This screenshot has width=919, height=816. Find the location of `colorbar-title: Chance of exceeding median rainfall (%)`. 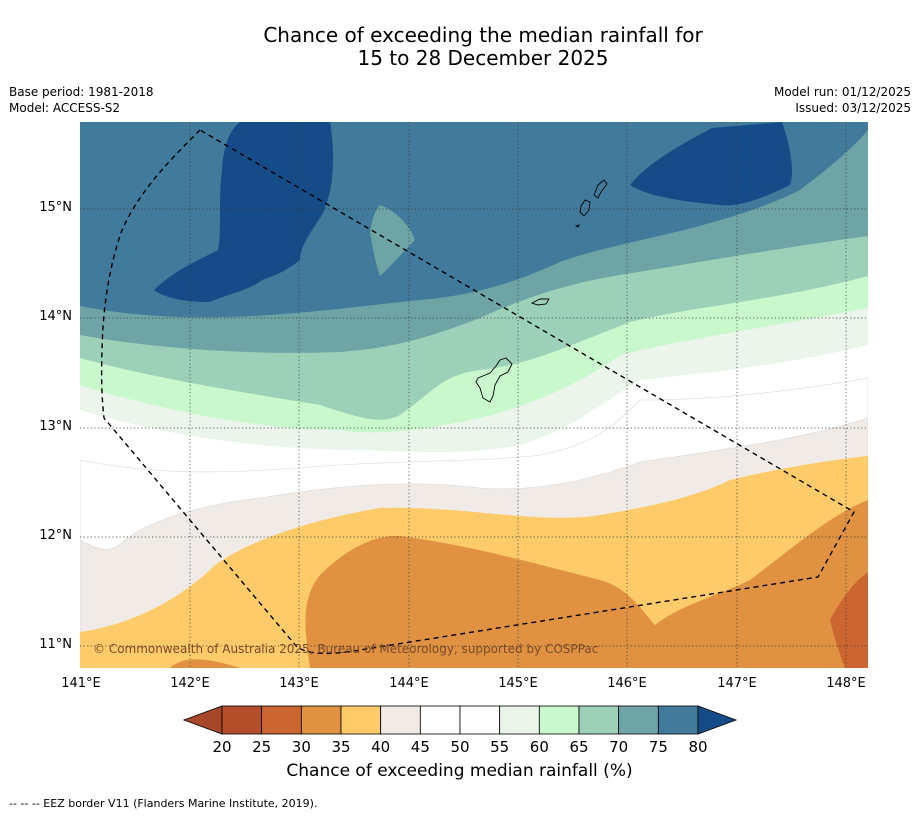

colorbar-title: Chance of exceeding median rainfall (%) is located at coordinates (459, 771).